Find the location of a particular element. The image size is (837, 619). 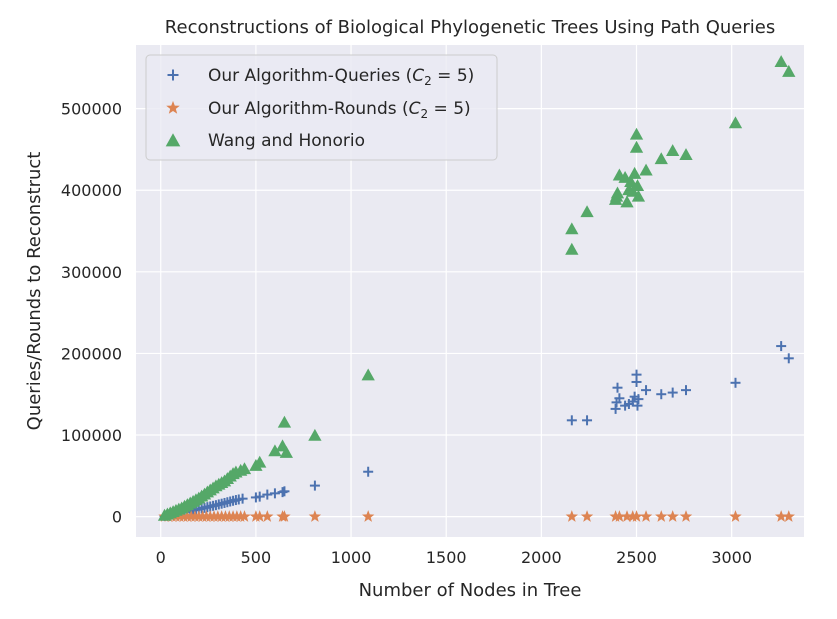

legend-label-rounds: Our Algorithm-Rounds (C2 = 5) is located at coordinates (339, 110).